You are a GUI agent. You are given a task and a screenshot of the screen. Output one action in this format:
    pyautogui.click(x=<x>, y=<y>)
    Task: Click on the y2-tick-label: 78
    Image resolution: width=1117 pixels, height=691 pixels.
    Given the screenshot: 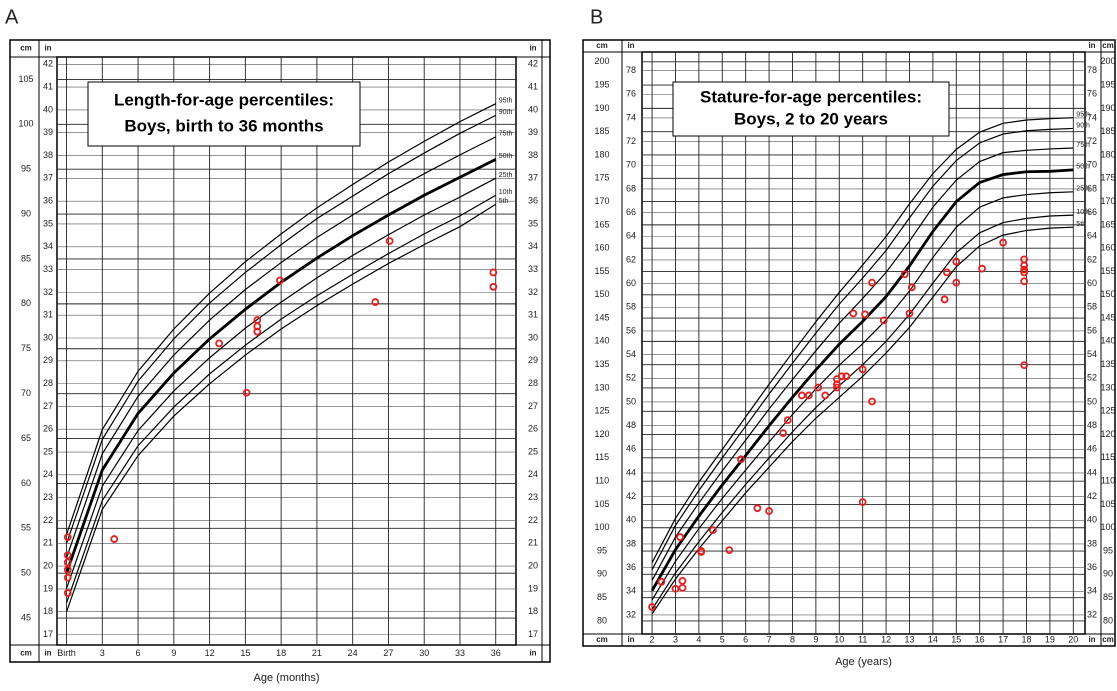 What is the action you would take?
    pyautogui.click(x=631, y=70)
    